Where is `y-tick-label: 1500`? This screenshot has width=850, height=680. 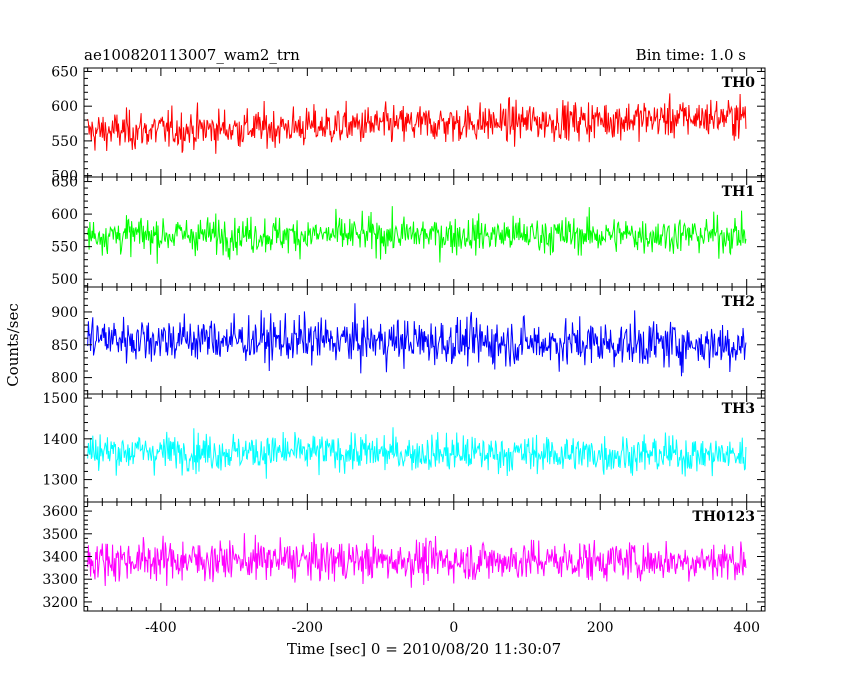 y-tick-label: 1500 is located at coordinates (60, 399).